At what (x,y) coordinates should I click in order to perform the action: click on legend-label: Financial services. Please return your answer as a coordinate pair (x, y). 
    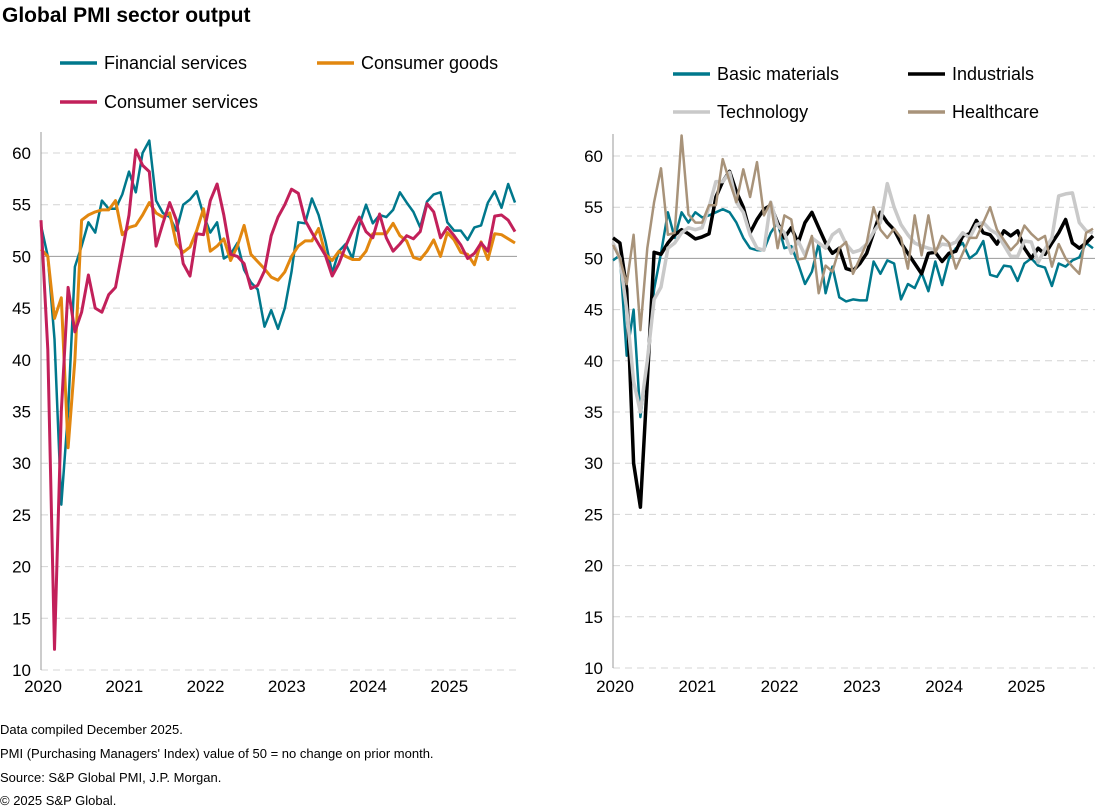
    Looking at the image, I should click on (175, 63).